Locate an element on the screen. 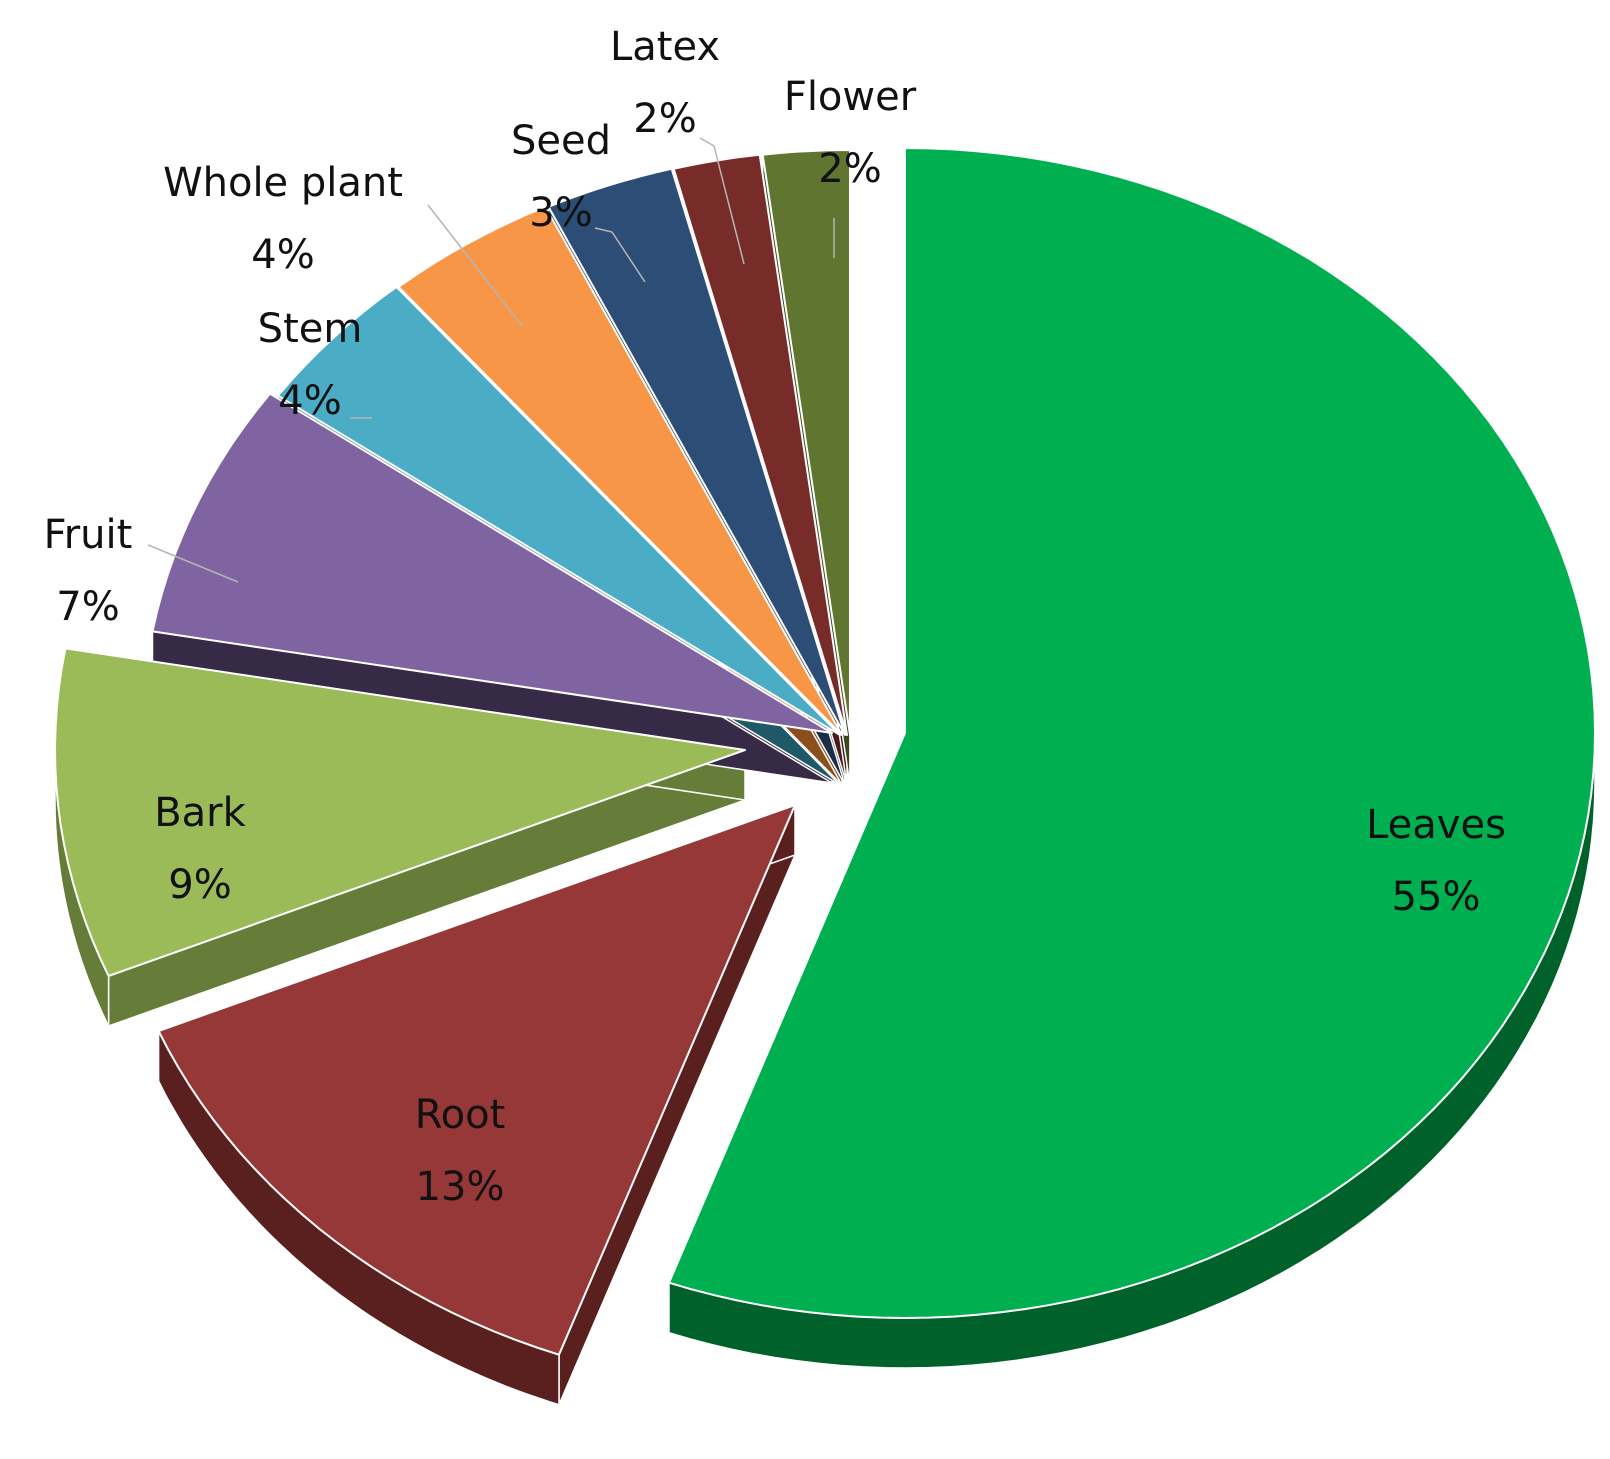 This screenshot has width=1610, height=1459. leader-line-latex is located at coordinates (722, 201).